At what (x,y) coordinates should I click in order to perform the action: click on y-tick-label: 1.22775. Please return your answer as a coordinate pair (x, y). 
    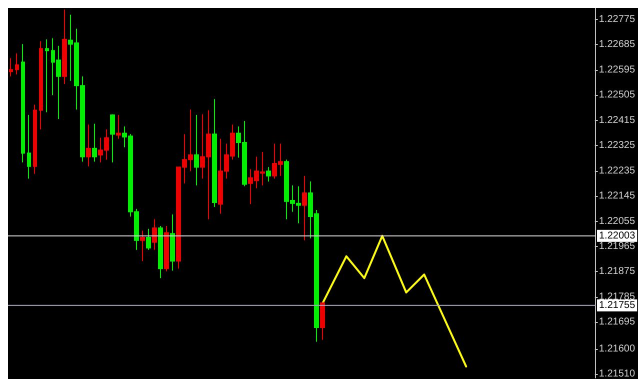
    Looking at the image, I should click on (617, 19).